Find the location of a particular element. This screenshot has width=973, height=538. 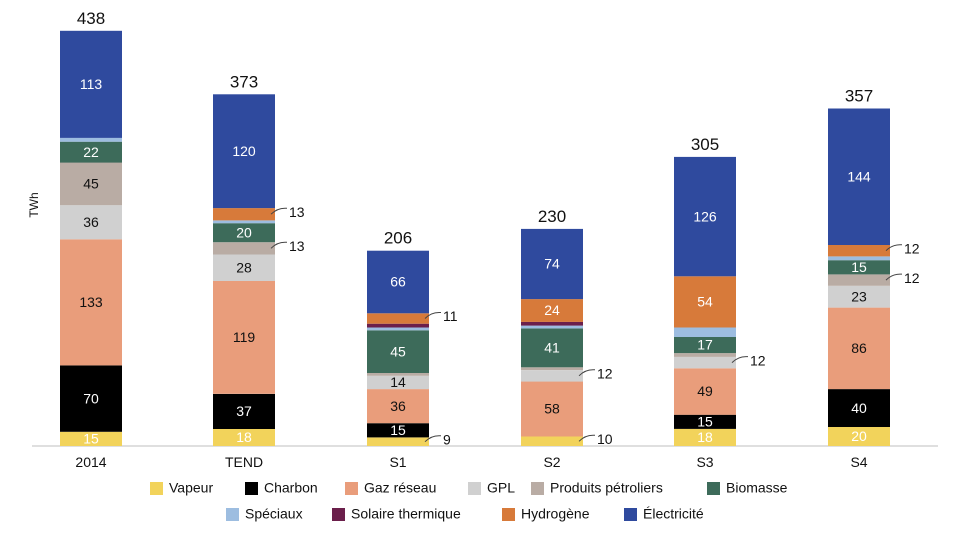

data-label-hydrogene-s3: 54 is located at coordinates (705, 302).